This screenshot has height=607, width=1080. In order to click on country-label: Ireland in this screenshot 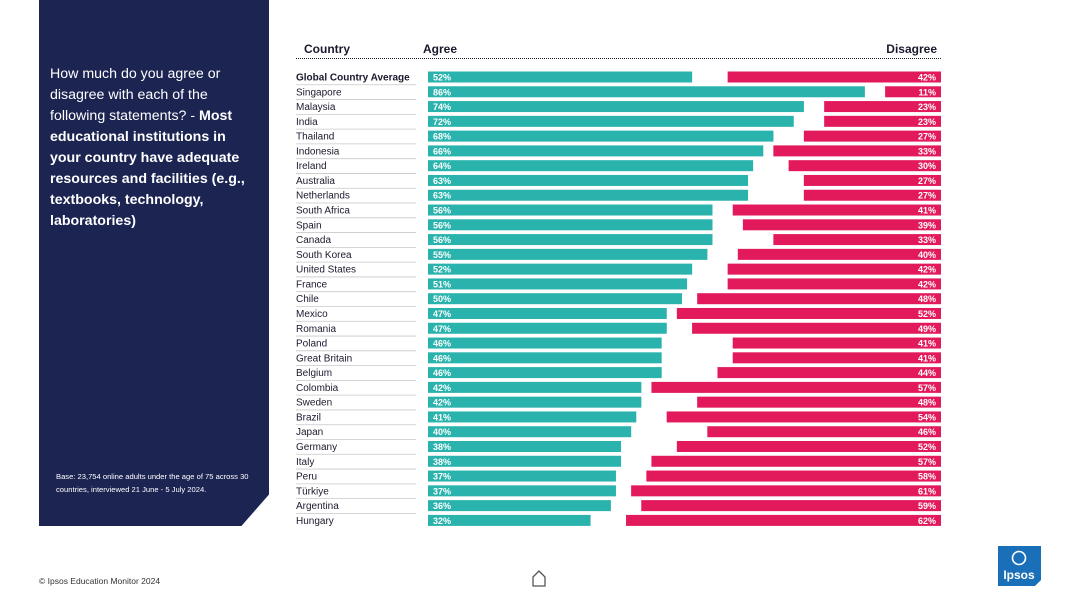, I will do `click(311, 166)`.